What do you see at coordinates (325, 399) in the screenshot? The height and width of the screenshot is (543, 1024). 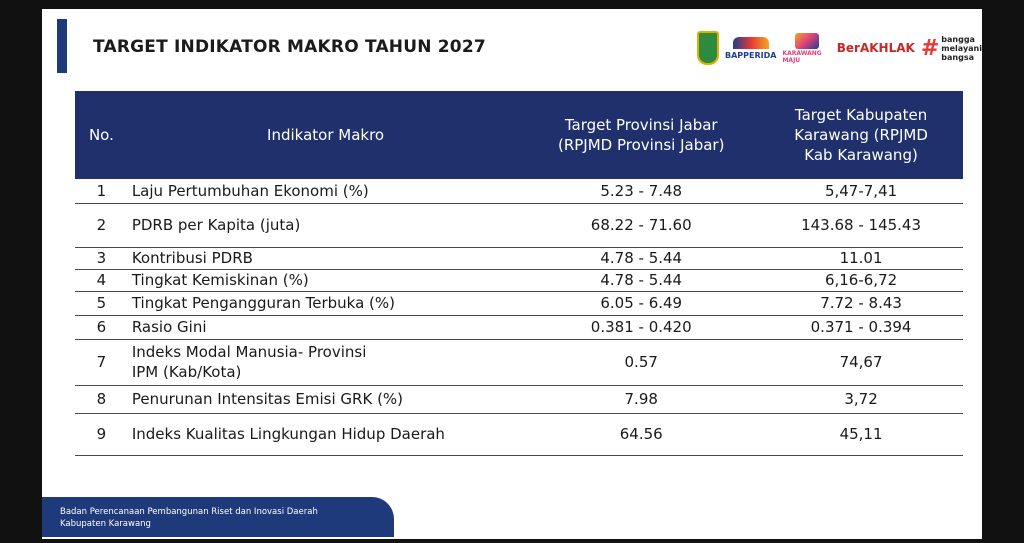 I see `row-indikator: Penurunan Intensitas Emisi GRK (%)` at bounding box center [325, 399].